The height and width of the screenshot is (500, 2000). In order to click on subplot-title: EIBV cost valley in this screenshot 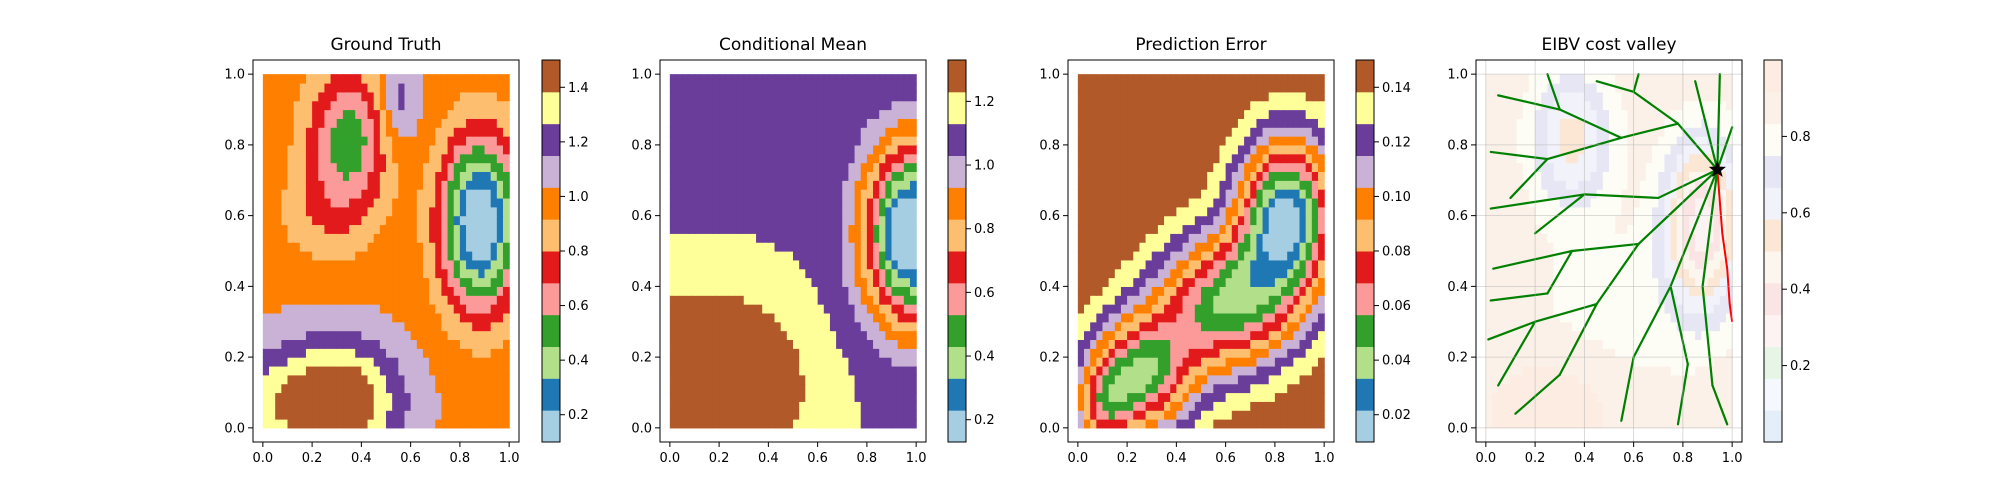, I will do `click(1608, 45)`.